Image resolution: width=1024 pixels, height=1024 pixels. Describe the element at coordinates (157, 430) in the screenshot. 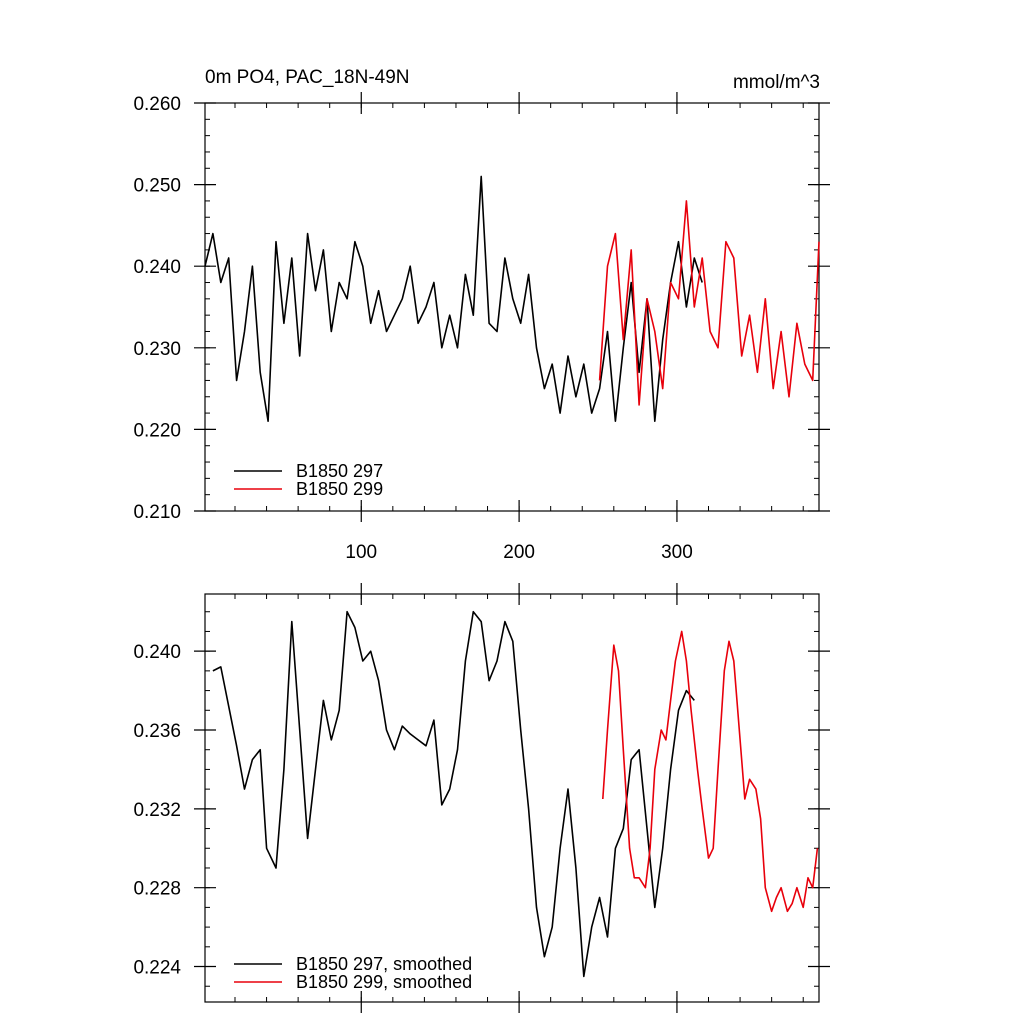

I see `y-tick-label: 0.220` at that location.